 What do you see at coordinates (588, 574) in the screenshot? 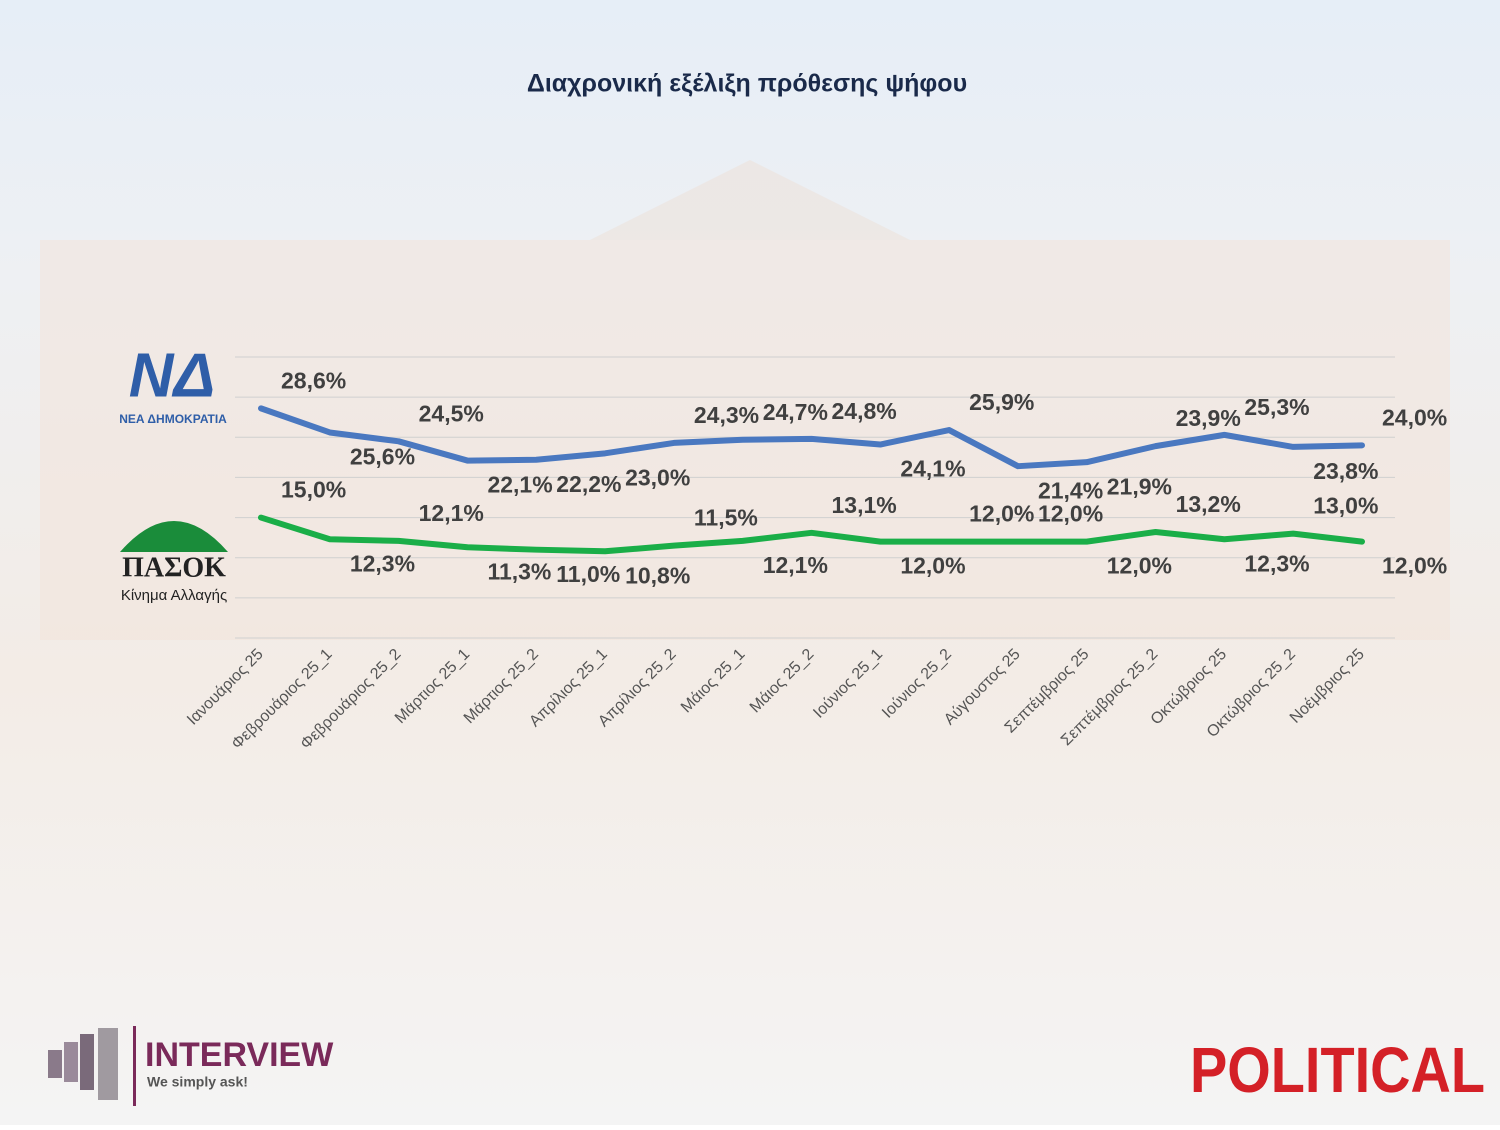
I see `data-label: 11,0%` at bounding box center [588, 574].